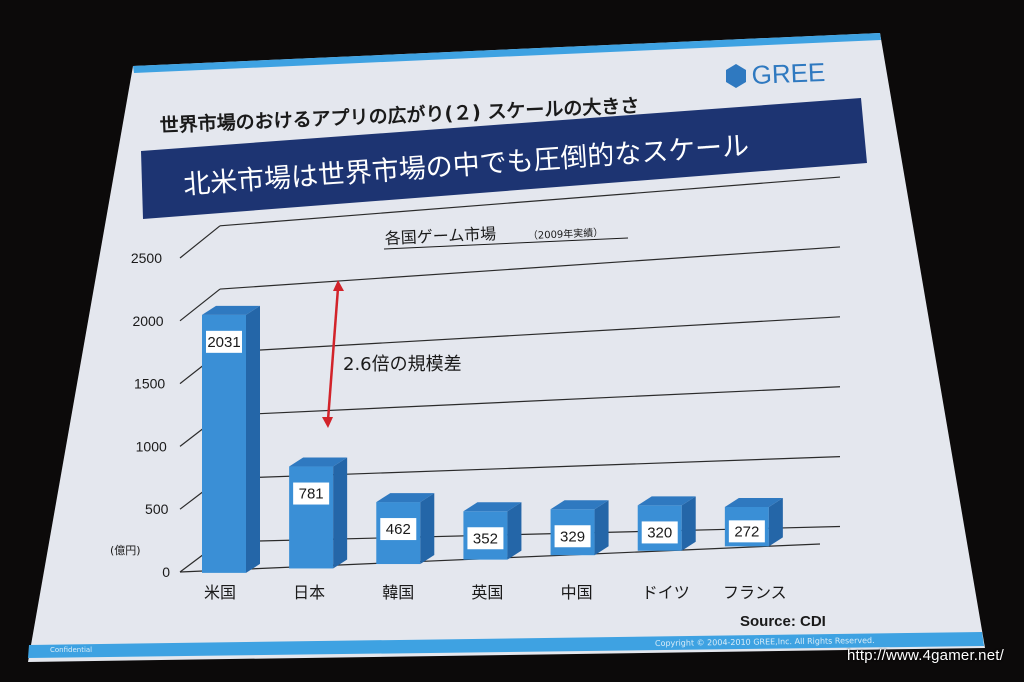 This screenshot has height=682, width=1024. I want to click on watermark-url: http://www.4gamer.net/, so click(925, 655).